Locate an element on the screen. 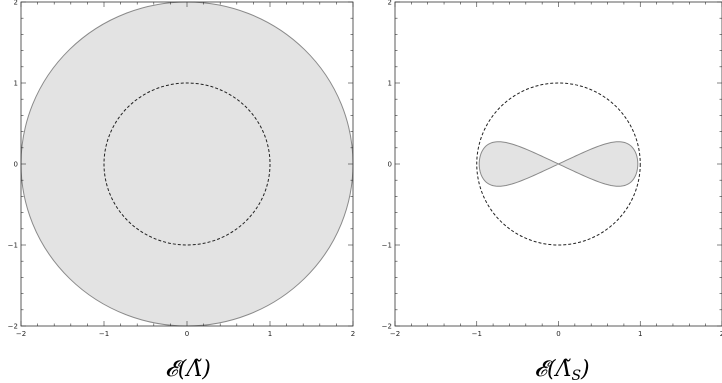 The image size is (722, 383). left-caption-main: 𝓔(Λ̃) is located at coordinates (188, 369).